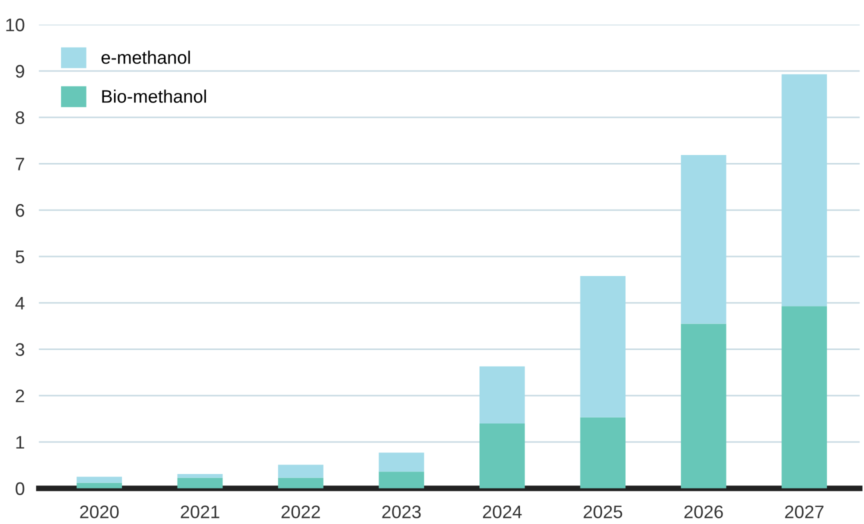 This screenshot has width=864, height=524. I want to click on y-tick-label: 1, so click(20, 442).